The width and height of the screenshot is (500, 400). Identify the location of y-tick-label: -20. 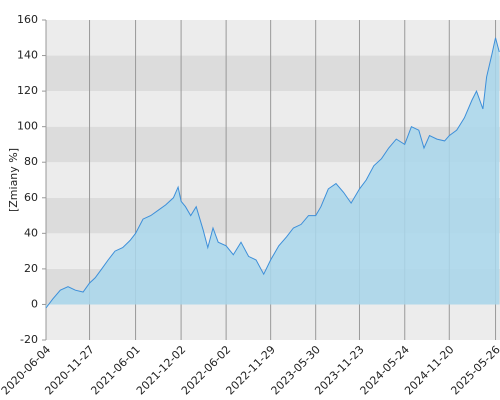
(29, 339).